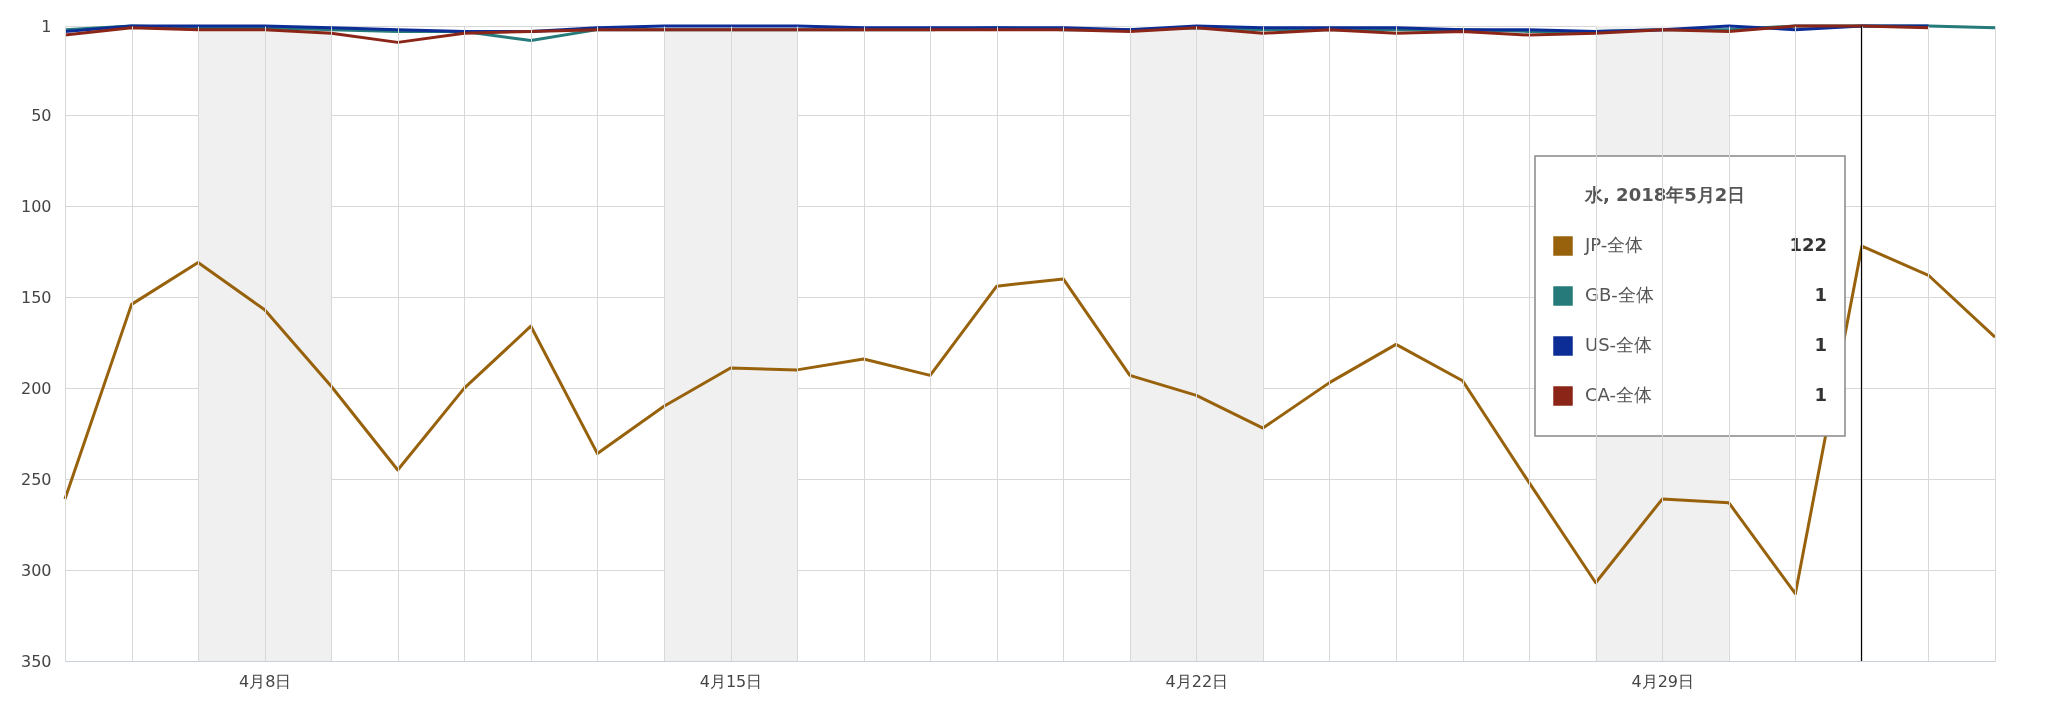 This screenshot has width=2048, height=719. What do you see at coordinates (36, 661) in the screenshot?
I see `y-tick-label: 350` at bounding box center [36, 661].